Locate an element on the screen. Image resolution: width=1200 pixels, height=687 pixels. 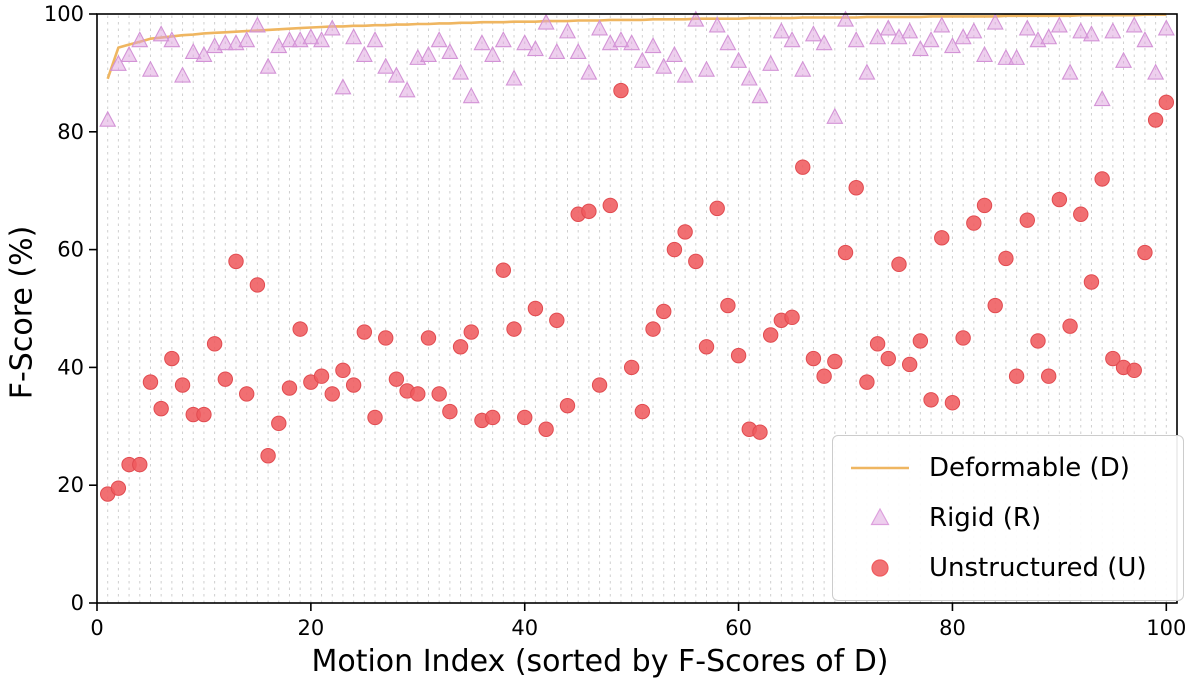
legend-item-unstructured: Unstructured (U) is located at coordinates (1006, 568).